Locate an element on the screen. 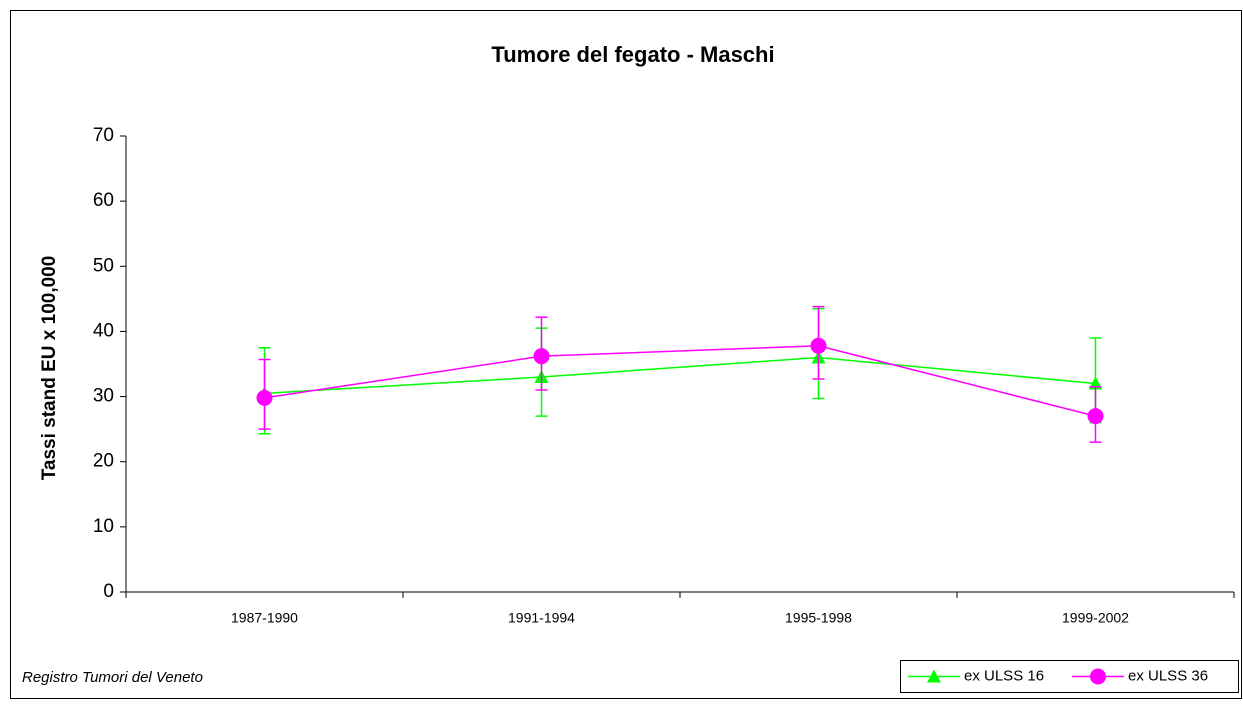 This screenshot has height=705, width=1243. series is located at coordinates (680, 374).